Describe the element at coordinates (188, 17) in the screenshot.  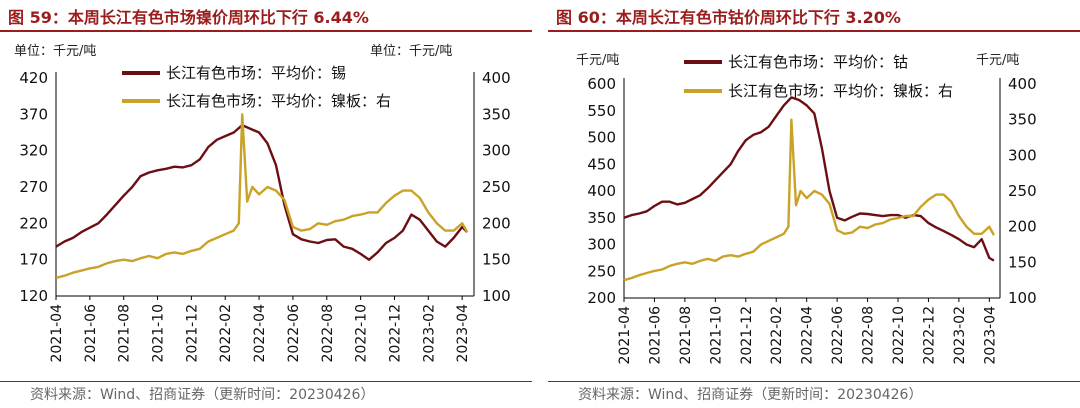
I see `chart-title: 图 59：本周长江有色市场镍价周环比下行 6.44%` at that location.